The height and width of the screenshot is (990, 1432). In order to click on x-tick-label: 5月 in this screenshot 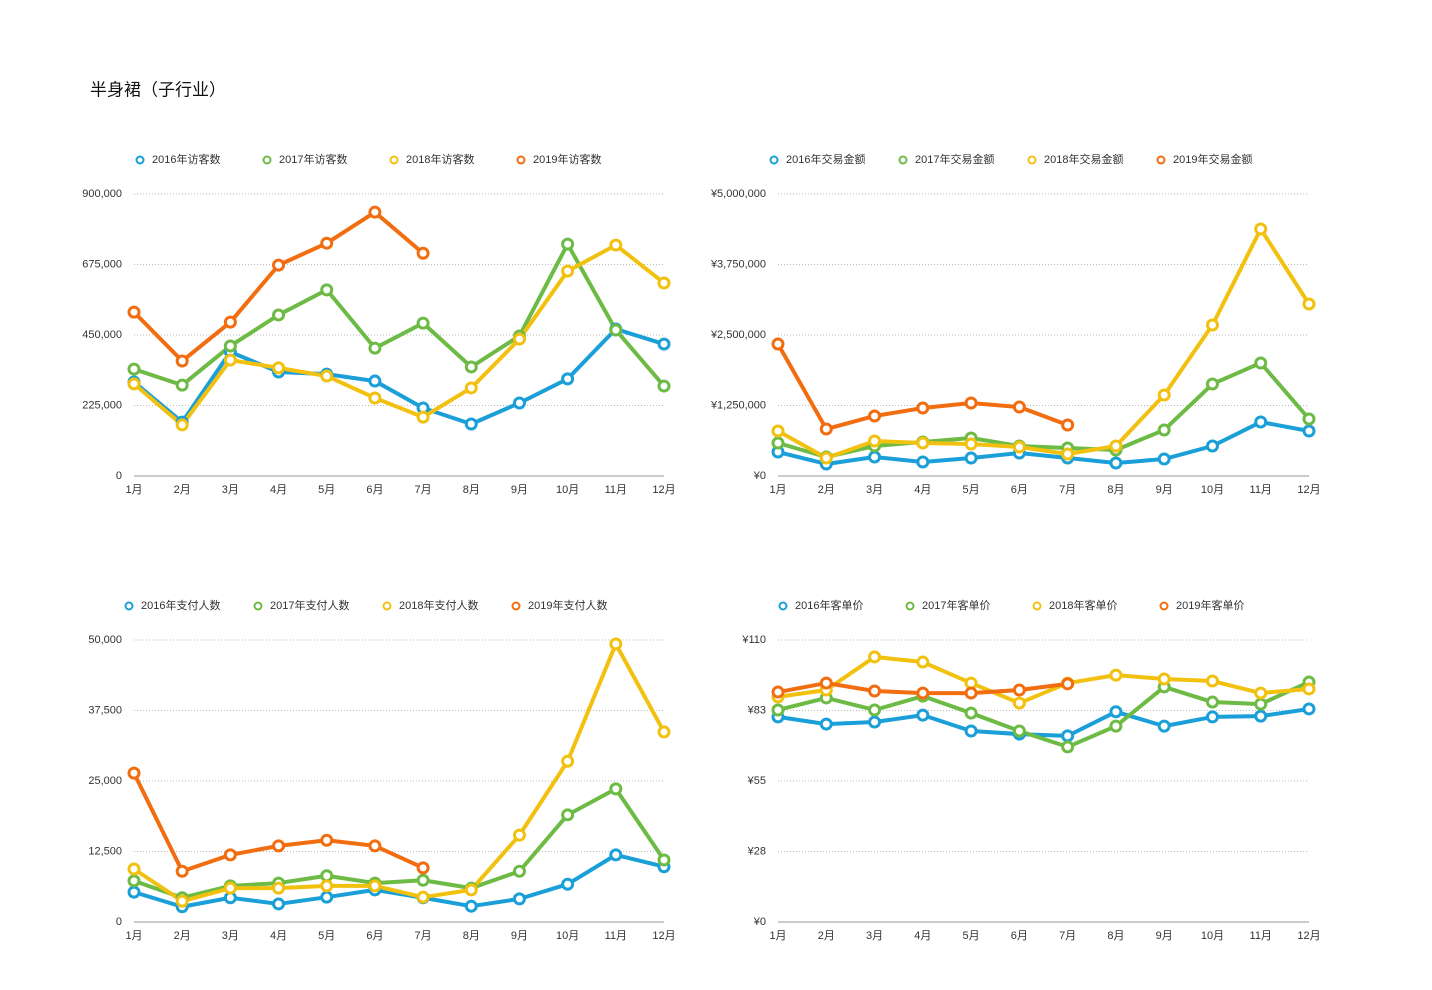, I will do `click(326, 490)`.